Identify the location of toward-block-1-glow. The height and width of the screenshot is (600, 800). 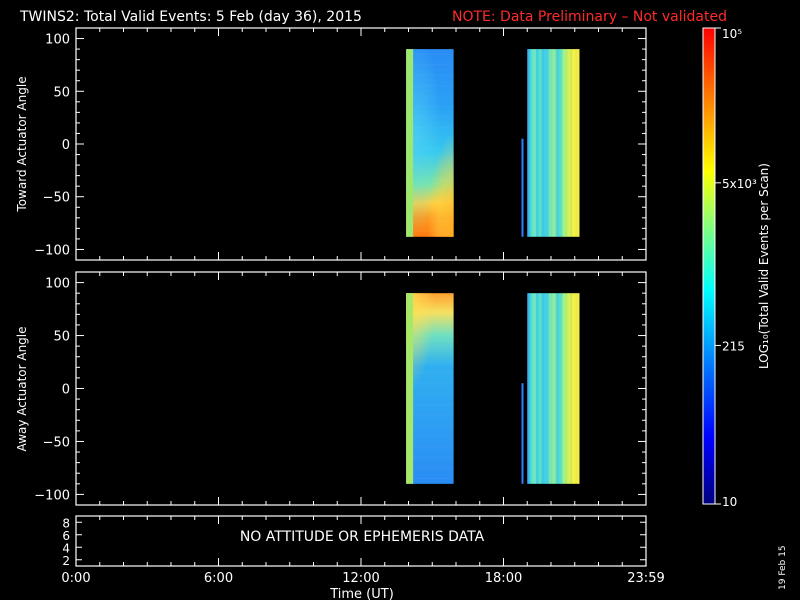
(430, 143).